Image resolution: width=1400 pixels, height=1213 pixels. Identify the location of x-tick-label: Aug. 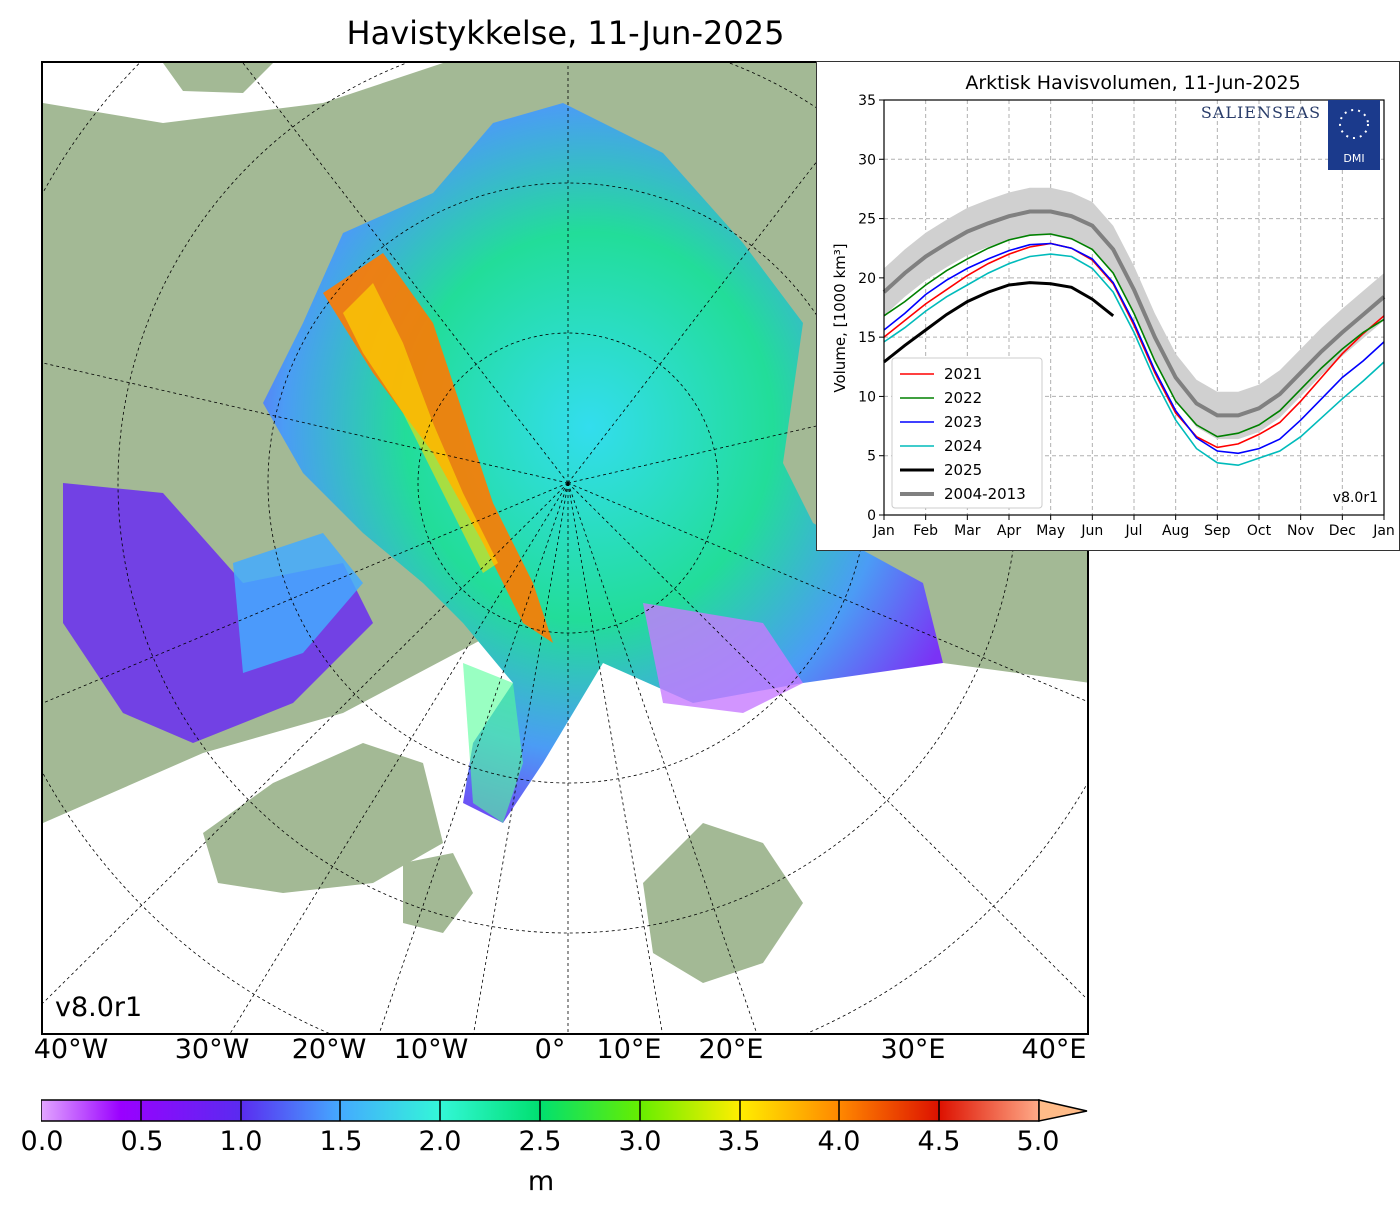
(1175, 531).